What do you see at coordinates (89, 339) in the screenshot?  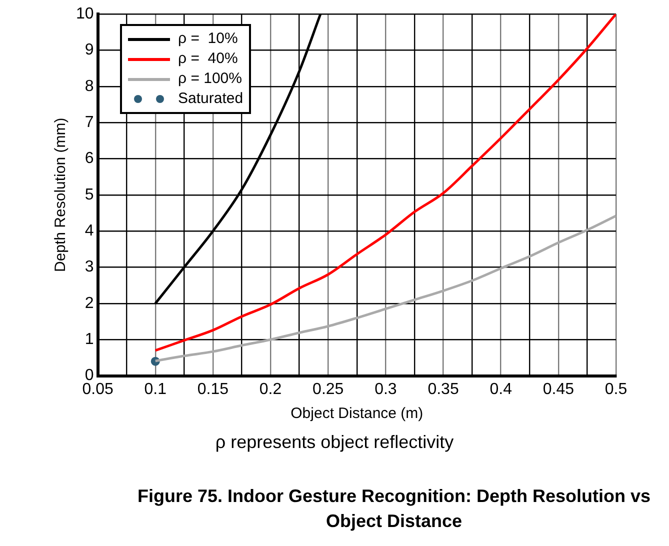 I see `y-tick-label: 1` at bounding box center [89, 339].